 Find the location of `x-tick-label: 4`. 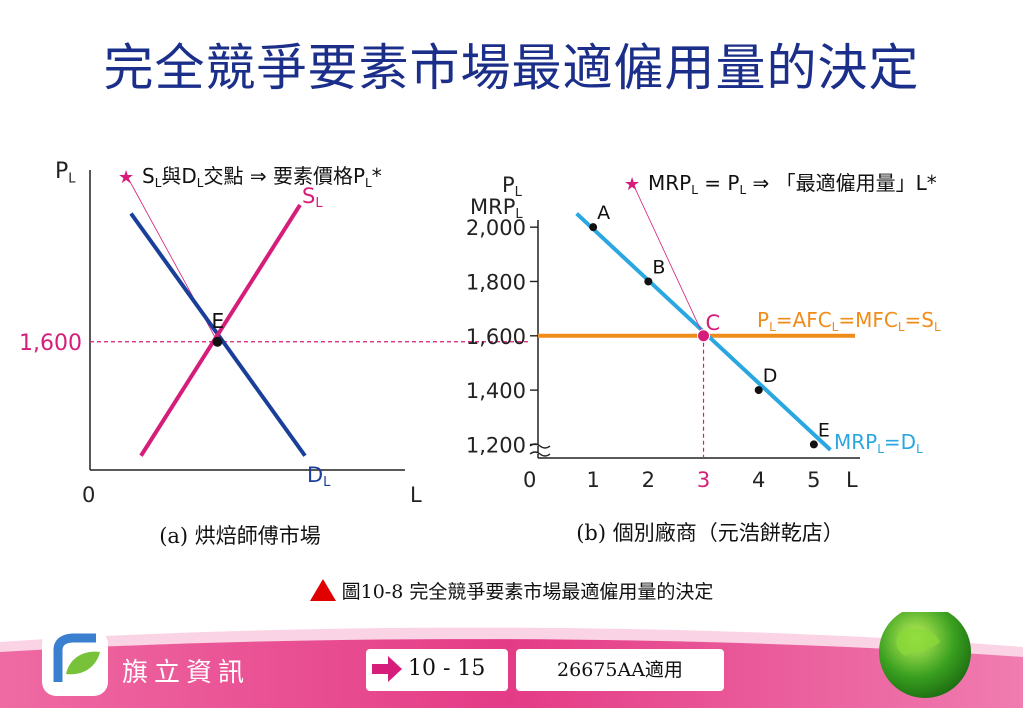

x-tick-label: 4 is located at coordinates (758, 480).